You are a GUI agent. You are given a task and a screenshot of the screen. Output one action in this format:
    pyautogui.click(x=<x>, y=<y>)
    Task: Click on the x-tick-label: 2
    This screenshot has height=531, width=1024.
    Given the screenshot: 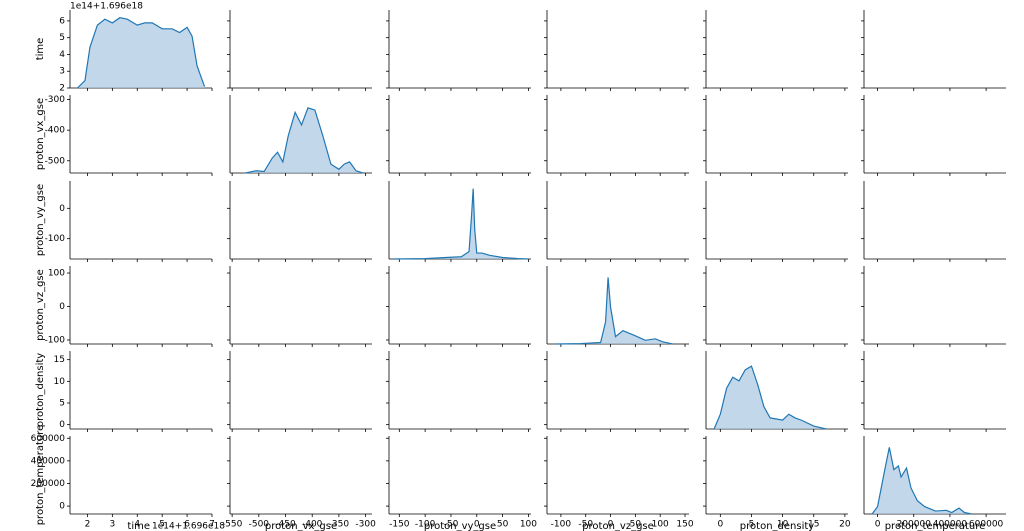 What is the action you would take?
    pyautogui.click(x=88, y=525)
    